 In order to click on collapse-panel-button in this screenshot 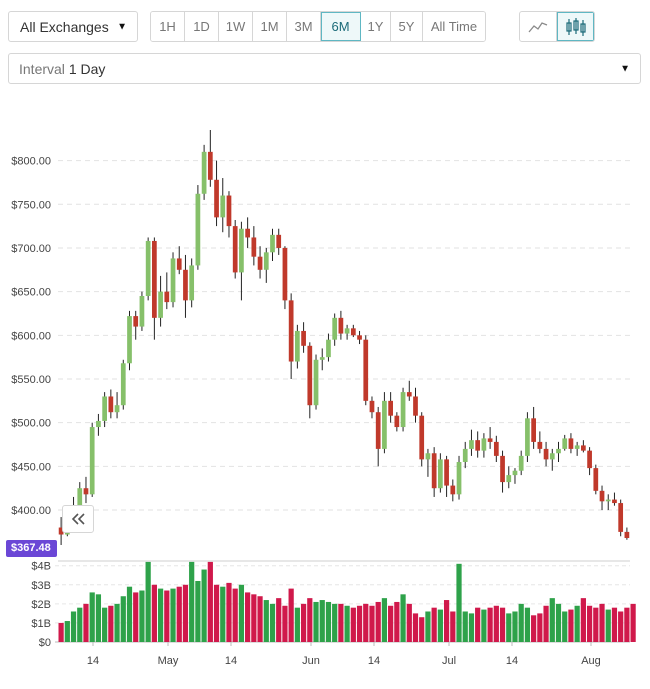, I will do `click(78, 519)`.